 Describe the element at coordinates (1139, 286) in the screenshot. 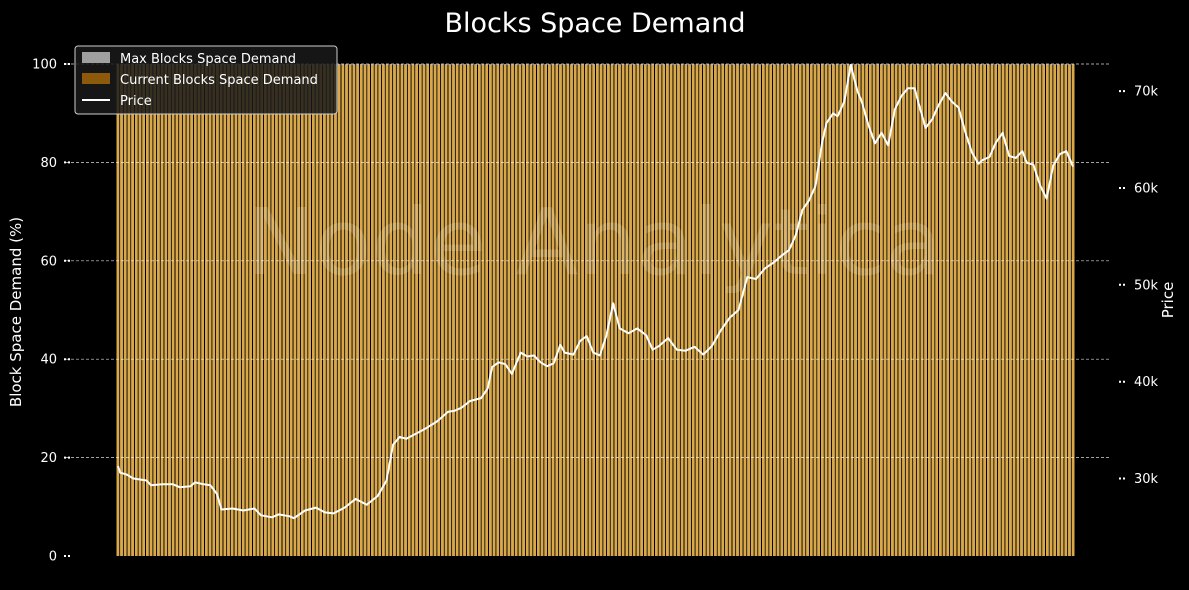

I see `right-axis-ticks: 30k 40k 50k 60k 70k` at that location.